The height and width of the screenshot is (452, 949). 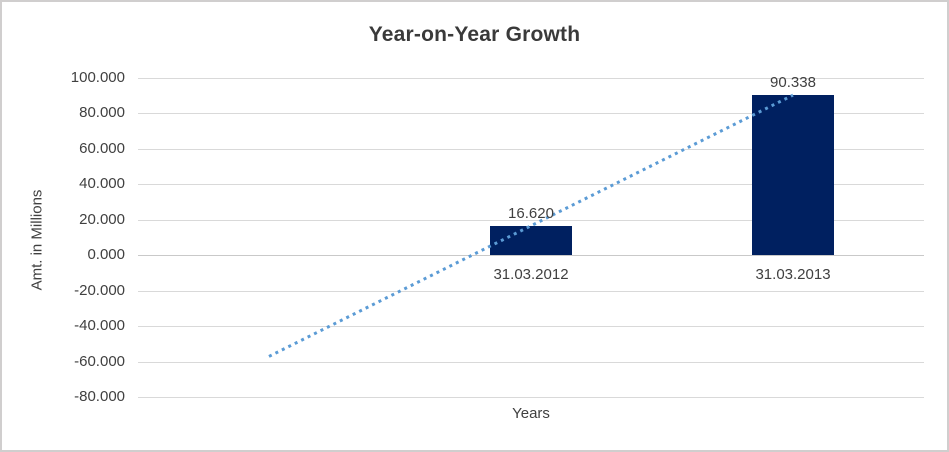 What do you see at coordinates (37, 240) in the screenshot?
I see `y-axis-title: Amt. in Millions` at bounding box center [37, 240].